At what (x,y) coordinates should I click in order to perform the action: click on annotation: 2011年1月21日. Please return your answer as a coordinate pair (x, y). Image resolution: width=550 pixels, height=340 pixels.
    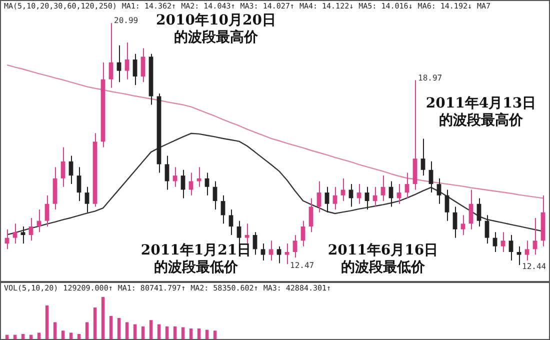
    Looking at the image, I should click on (196, 250).